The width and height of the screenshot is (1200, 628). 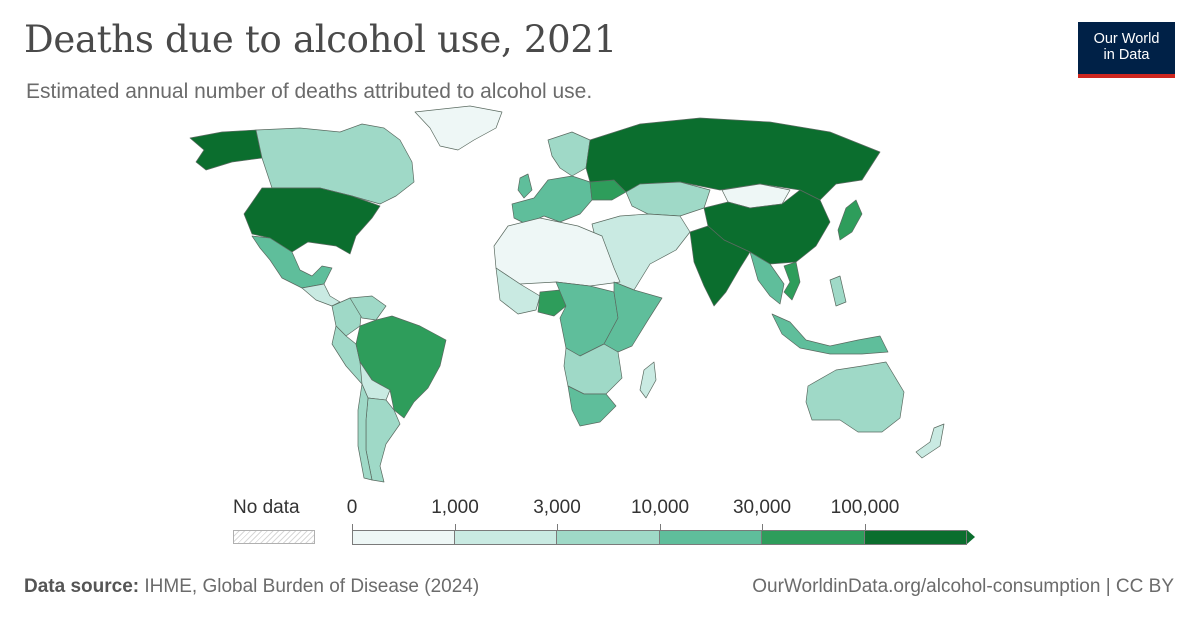 What do you see at coordinates (930, 441) in the screenshot?
I see `region-new-zealand` at bounding box center [930, 441].